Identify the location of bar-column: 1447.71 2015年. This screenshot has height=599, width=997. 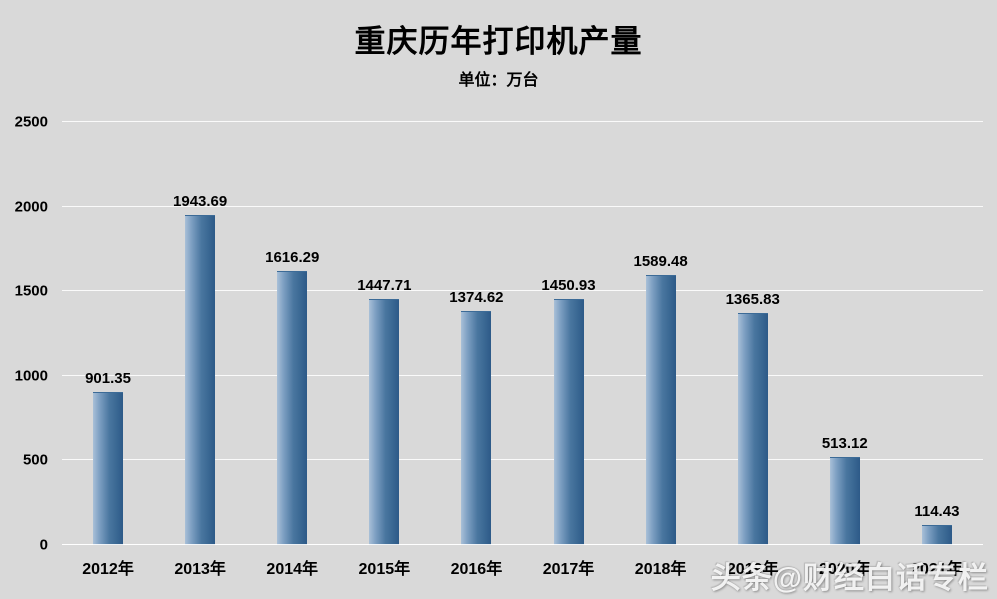
(384, 350).